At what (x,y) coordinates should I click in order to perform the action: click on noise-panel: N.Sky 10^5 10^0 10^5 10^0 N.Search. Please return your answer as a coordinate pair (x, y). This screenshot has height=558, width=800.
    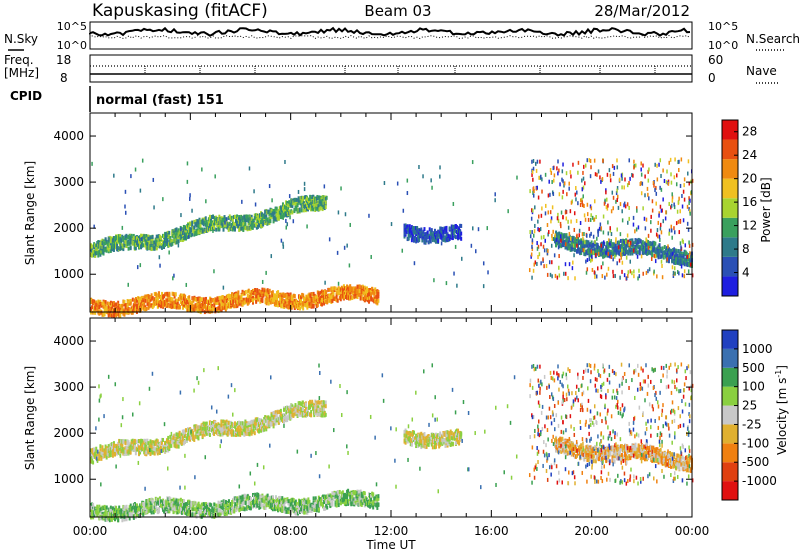
    Looking at the image, I should click on (402, 36).